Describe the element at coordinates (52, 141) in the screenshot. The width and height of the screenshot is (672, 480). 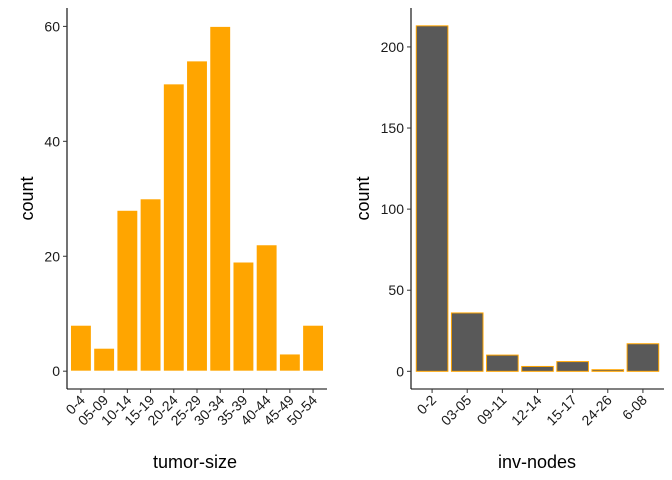
I see `y-tick-label: 40` at that location.